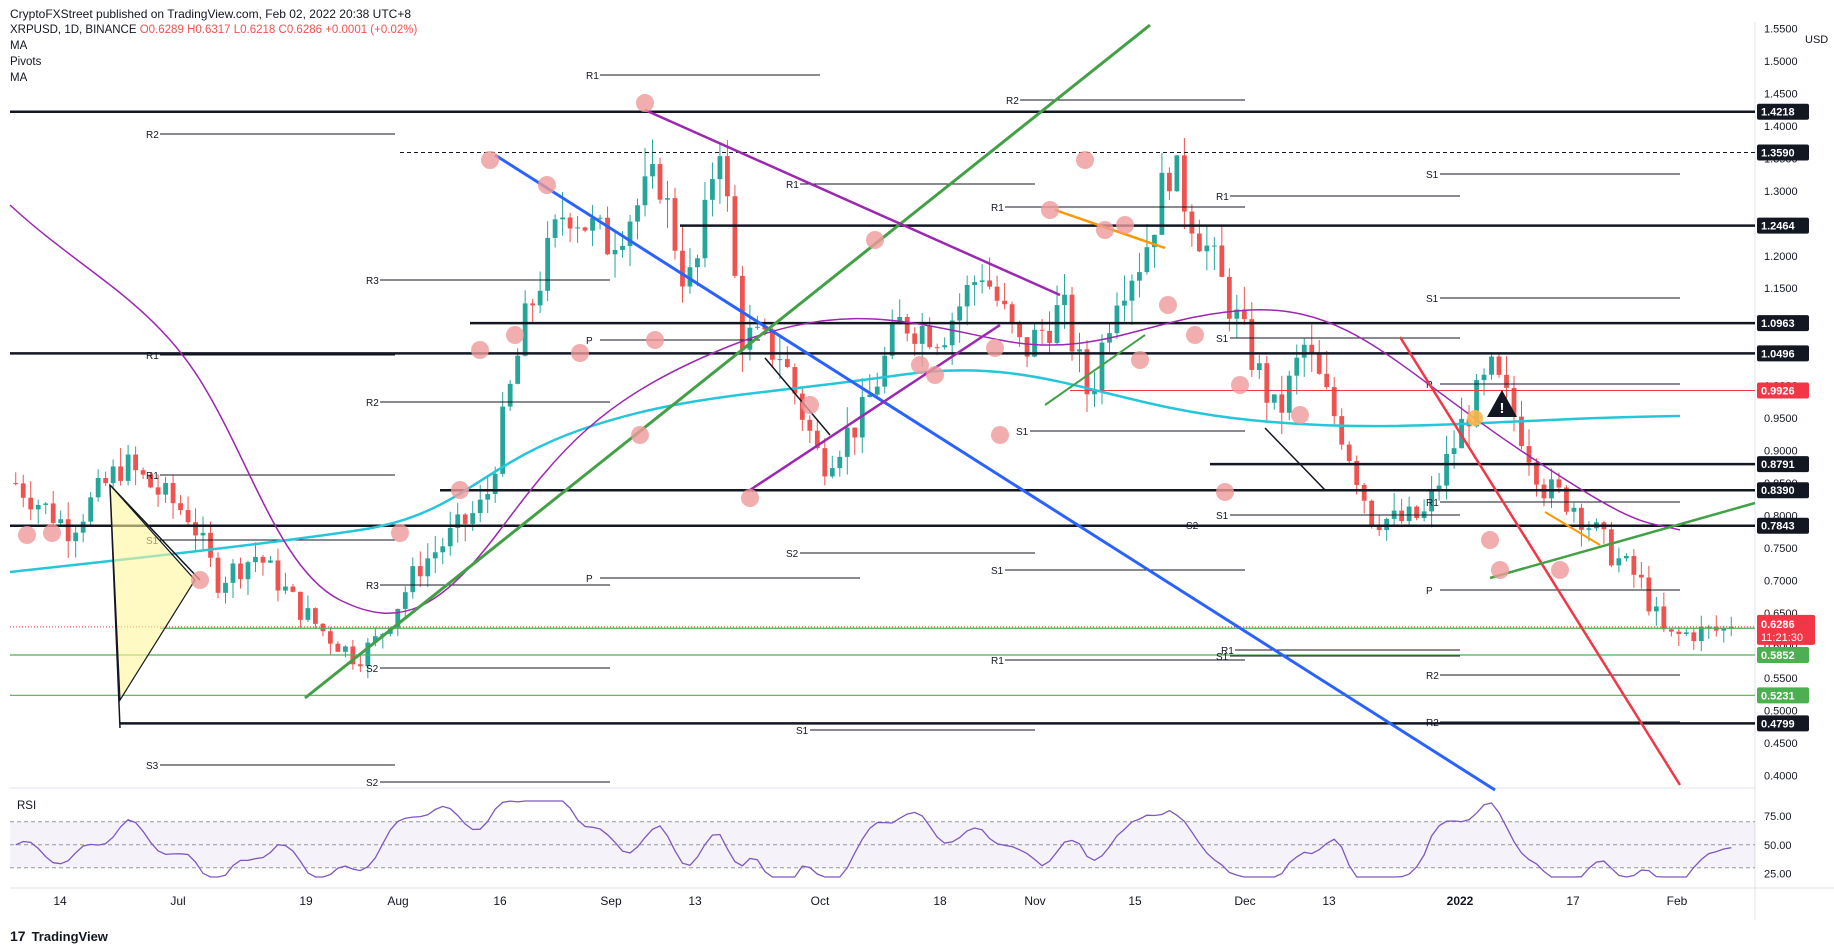  What do you see at coordinates (209, 30) in the screenshot?
I see `high-value: H0.6317` at bounding box center [209, 30].